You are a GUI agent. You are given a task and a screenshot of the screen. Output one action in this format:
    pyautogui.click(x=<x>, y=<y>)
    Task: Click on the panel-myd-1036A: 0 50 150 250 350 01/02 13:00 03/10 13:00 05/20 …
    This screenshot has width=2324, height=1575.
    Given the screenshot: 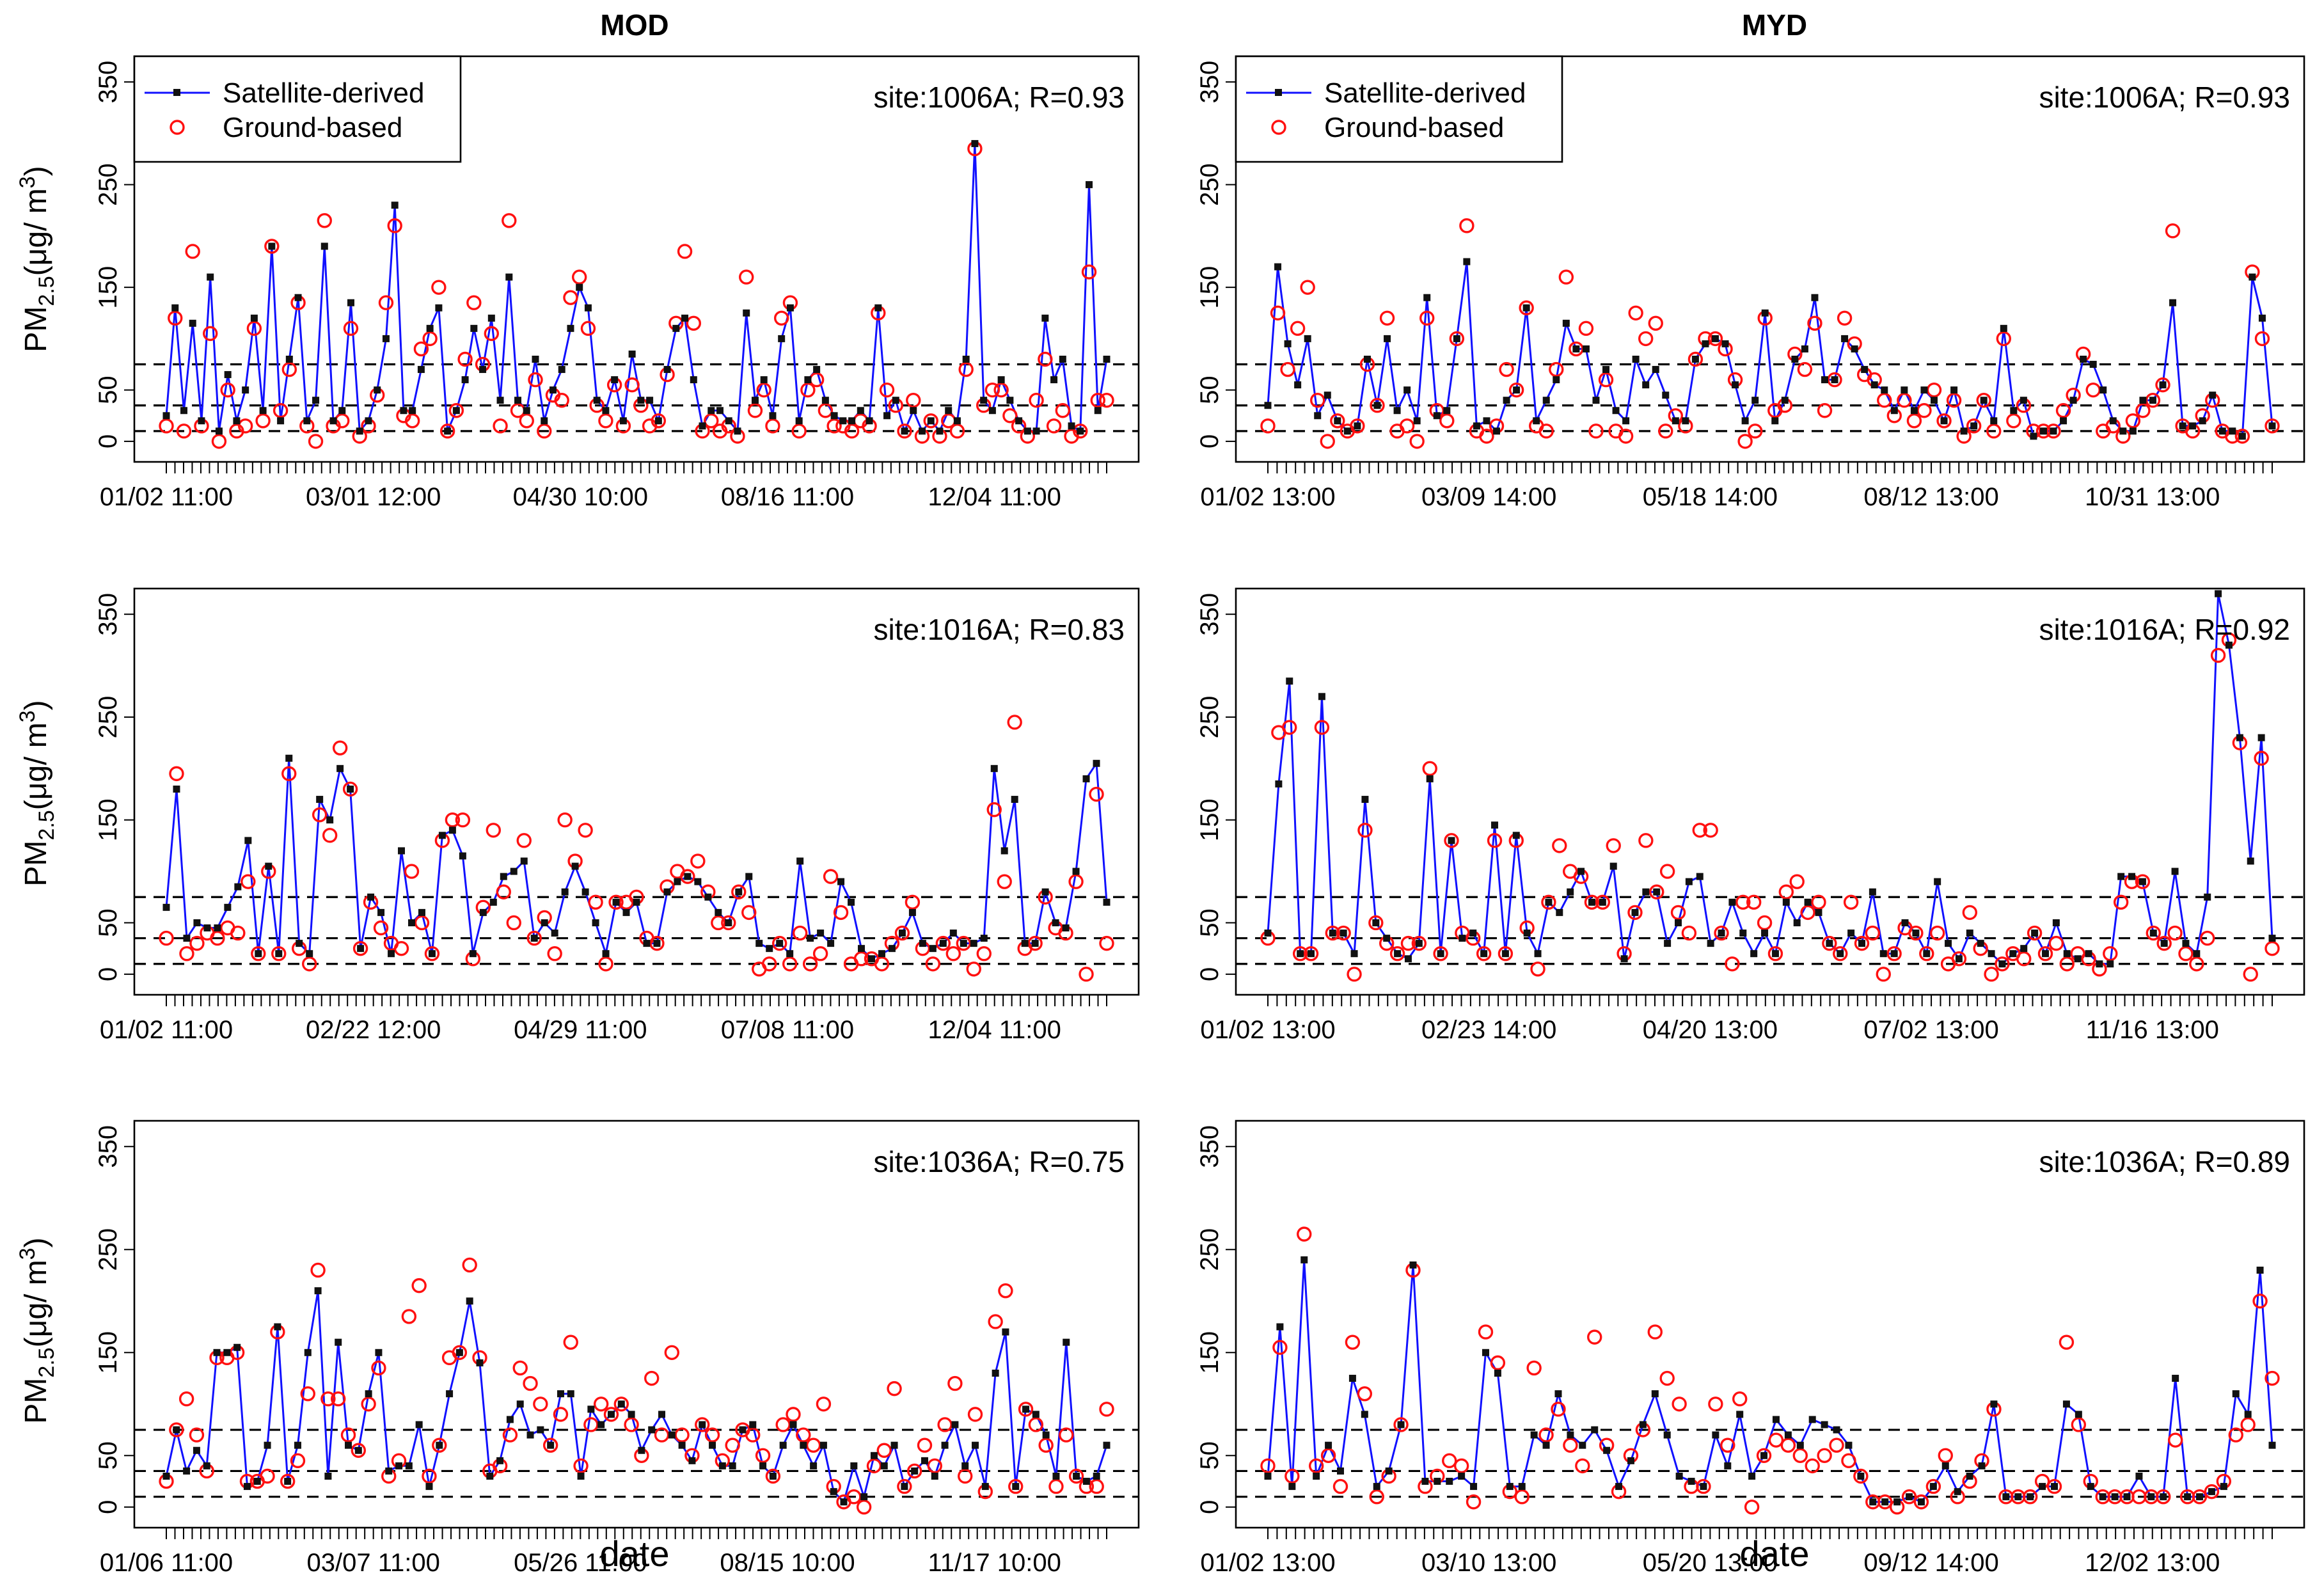 What is the action you would take?
    pyautogui.click(x=1750, y=1347)
    